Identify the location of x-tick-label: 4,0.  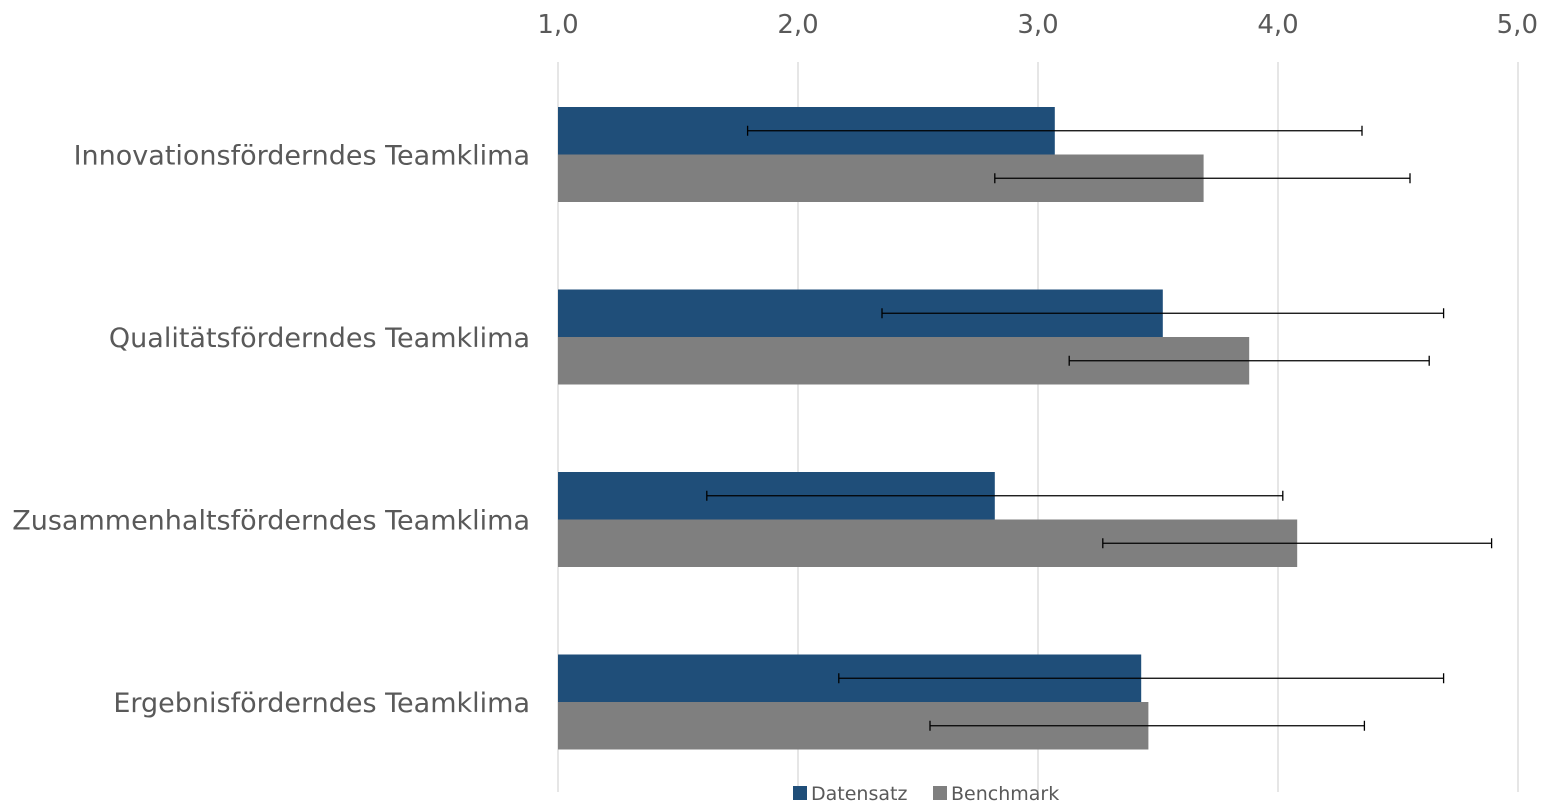
(1277, 25).